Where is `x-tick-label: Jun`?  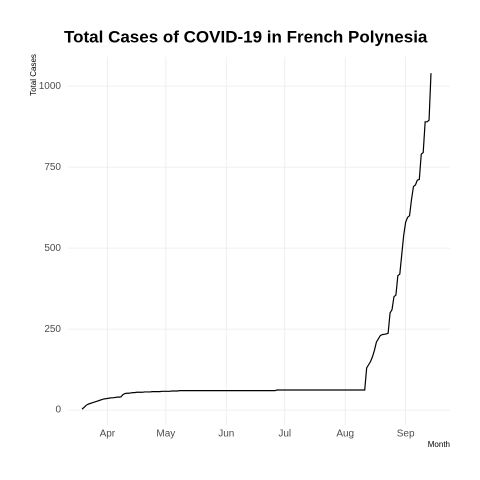 x-tick-label: Jun is located at coordinates (226, 434).